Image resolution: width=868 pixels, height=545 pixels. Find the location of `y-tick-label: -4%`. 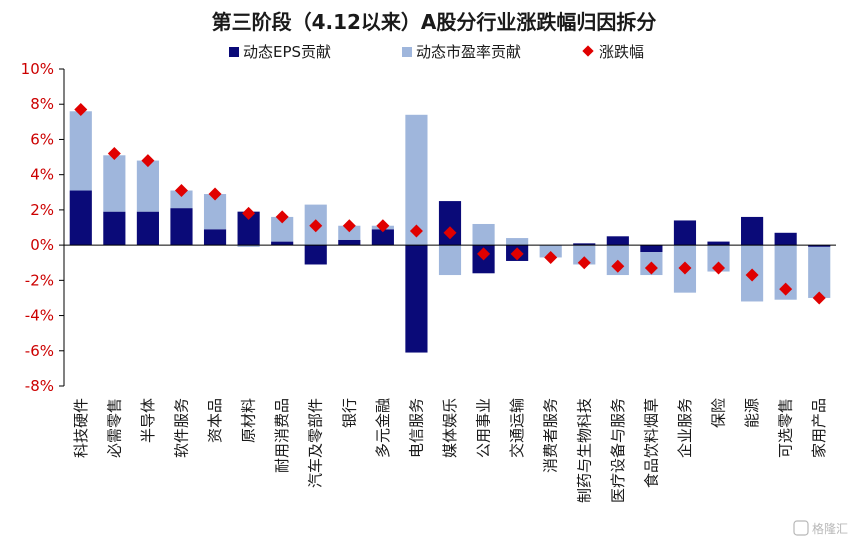

y-tick-label: -4% is located at coordinates (39, 316).